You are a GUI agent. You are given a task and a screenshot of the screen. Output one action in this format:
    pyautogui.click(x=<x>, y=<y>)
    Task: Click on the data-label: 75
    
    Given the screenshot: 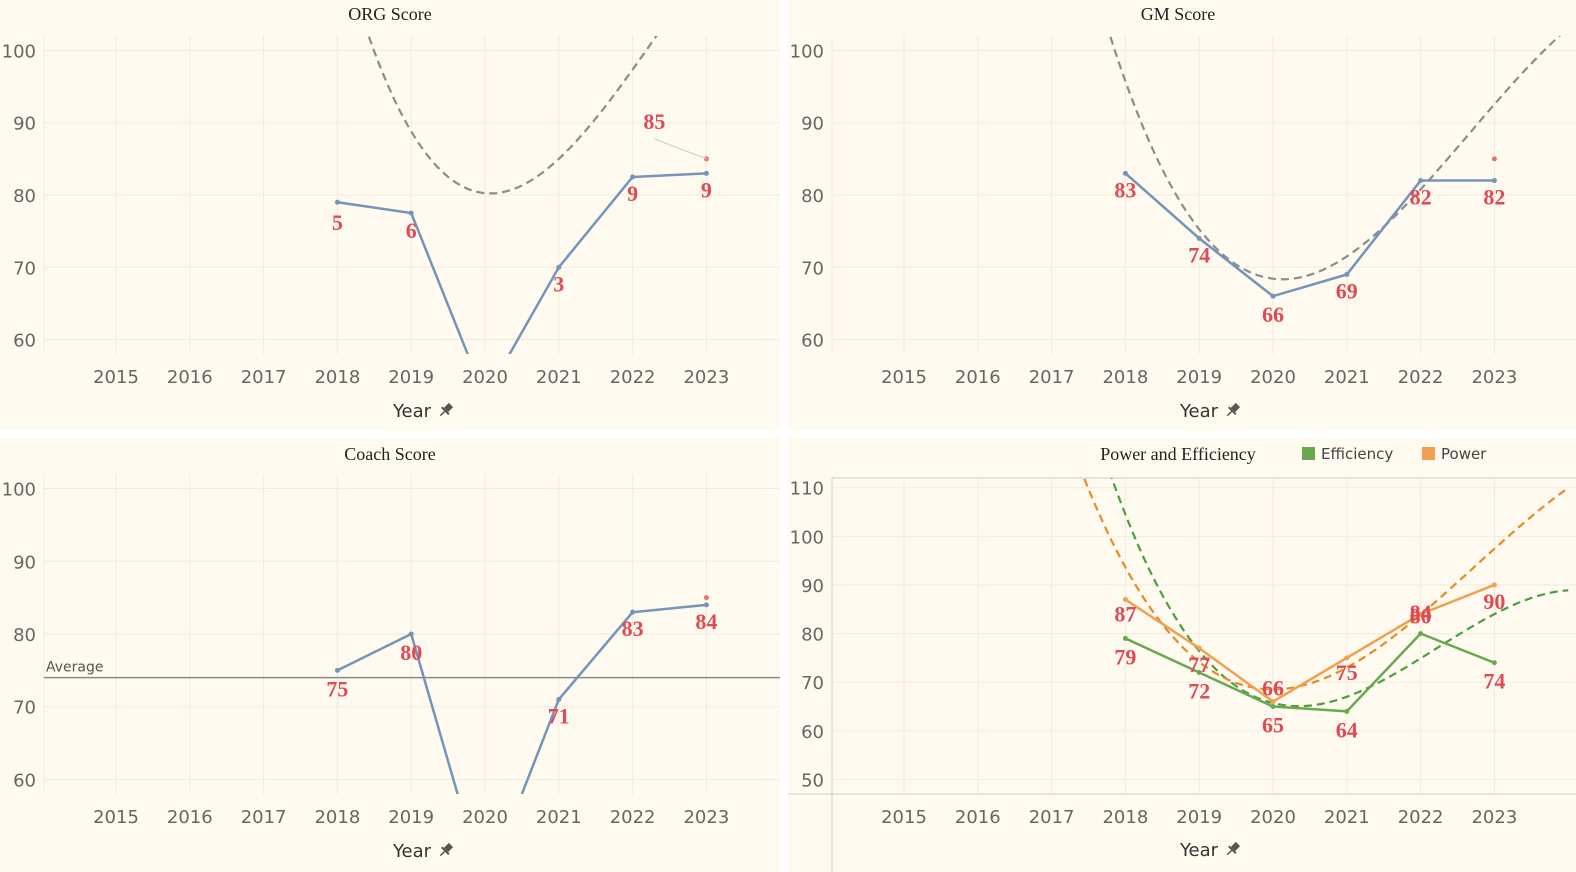 What is the action you would take?
    pyautogui.click(x=1347, y=672)
    